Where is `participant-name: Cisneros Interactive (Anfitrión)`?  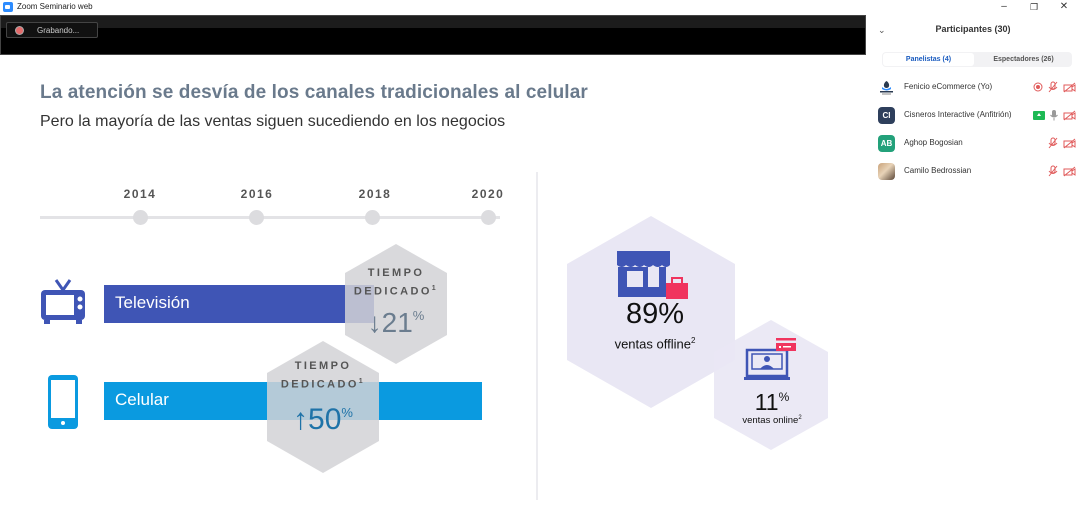
participant-name: Cisneros Interactive (Anfitrión) is located at coordinates (958, 114).